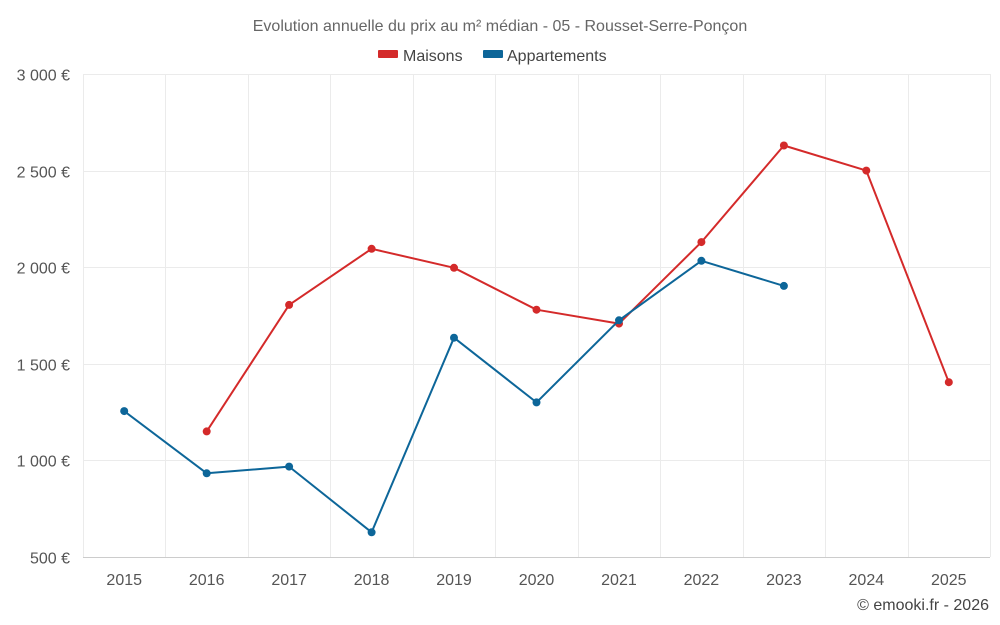 The image size is (1000, 625). What do you see at coordinates (433, 56) in the screenshot?
I see `legend-label-maisons: Maisons` at bounding box center [433, 56].